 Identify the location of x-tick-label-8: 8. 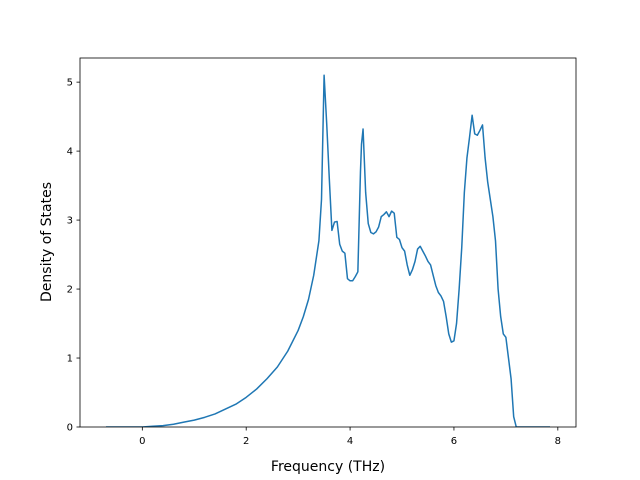
(558, 441).